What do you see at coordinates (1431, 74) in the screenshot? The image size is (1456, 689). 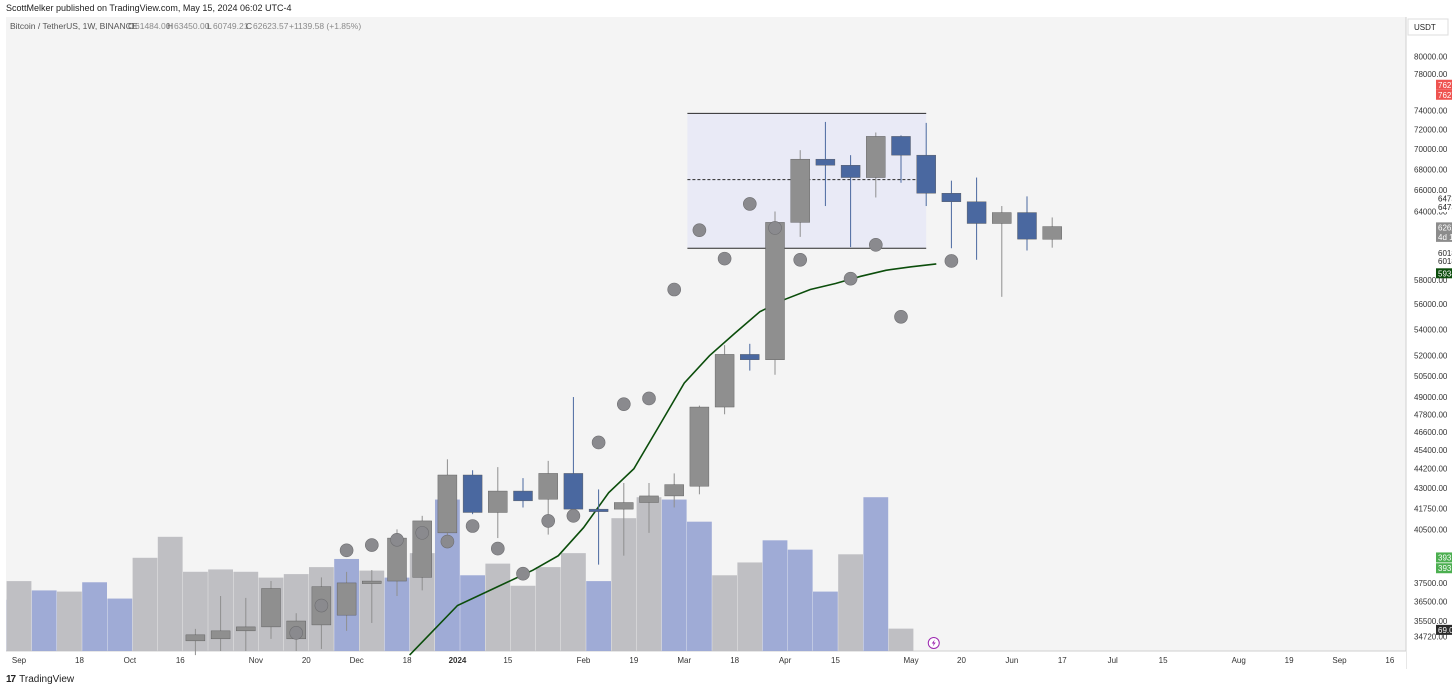 I see `y-tick-label: 78000.00` at bounding box center [1431, 74].